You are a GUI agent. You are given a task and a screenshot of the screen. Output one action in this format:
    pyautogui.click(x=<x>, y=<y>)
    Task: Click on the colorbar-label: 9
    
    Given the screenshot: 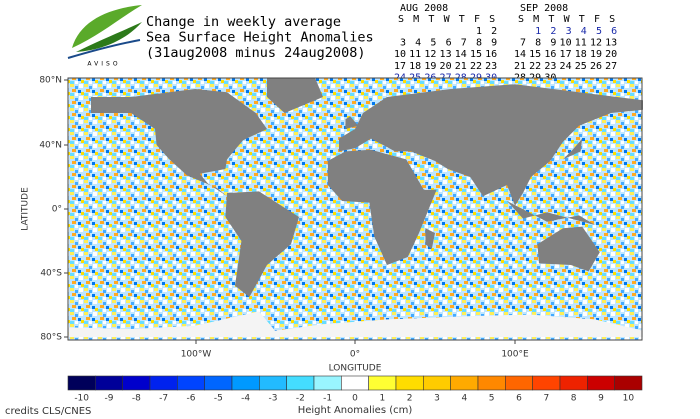 What is the action you would take?
    pyautogui.click(x=601, y=399)
    